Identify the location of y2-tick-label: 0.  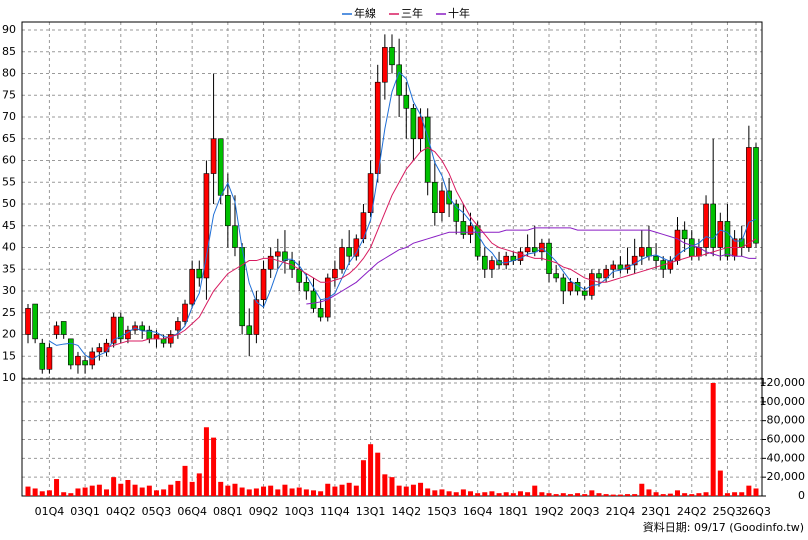
(801, 495).